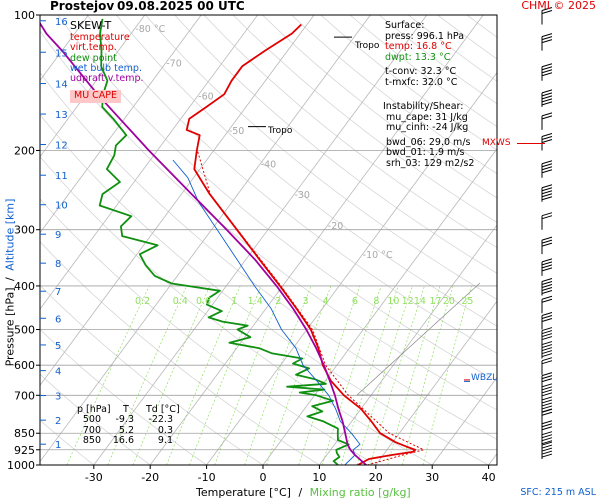 The image size is (600, 500). What do you see at coordinates (489, 477) in the screenshot?
I see `x-tick-label: 40` at bounding box center [489, 477].